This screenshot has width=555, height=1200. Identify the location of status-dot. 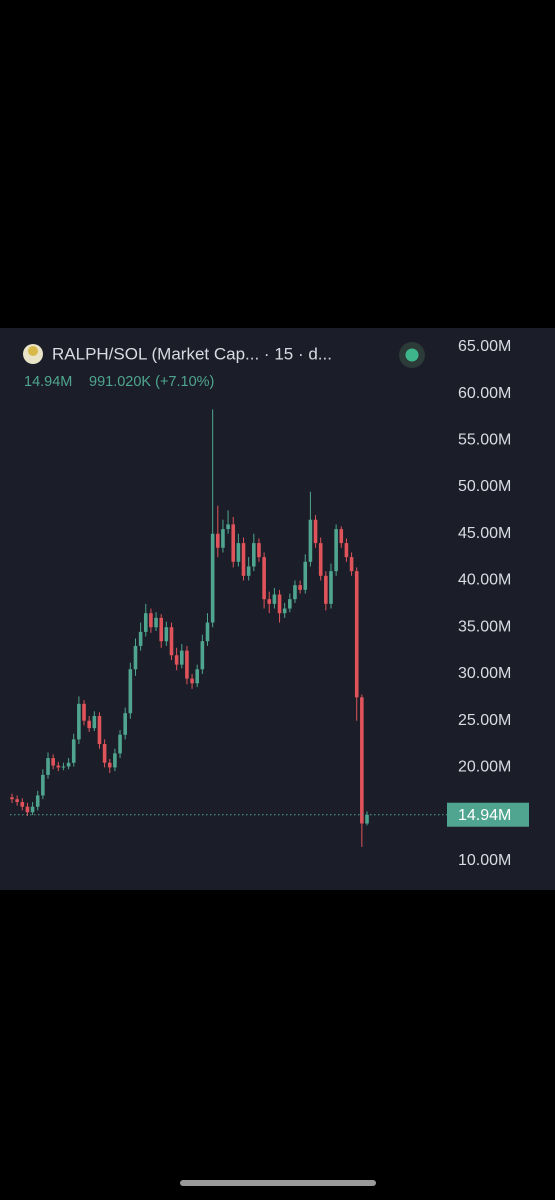
(412, 355).